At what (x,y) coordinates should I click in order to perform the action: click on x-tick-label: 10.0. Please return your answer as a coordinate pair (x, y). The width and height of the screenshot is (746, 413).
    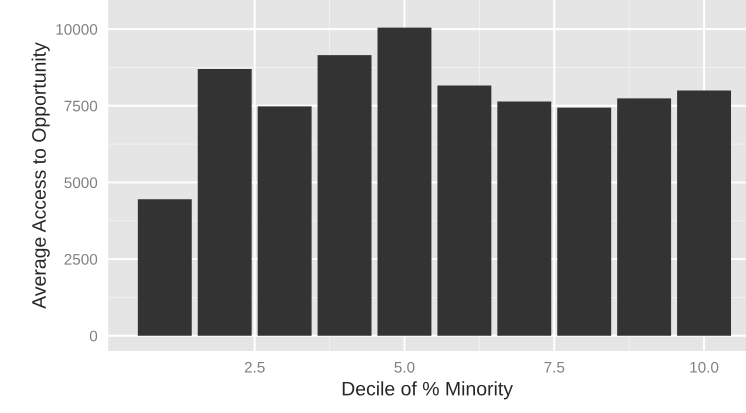
    Looking at the image, I should click on (704, 367).